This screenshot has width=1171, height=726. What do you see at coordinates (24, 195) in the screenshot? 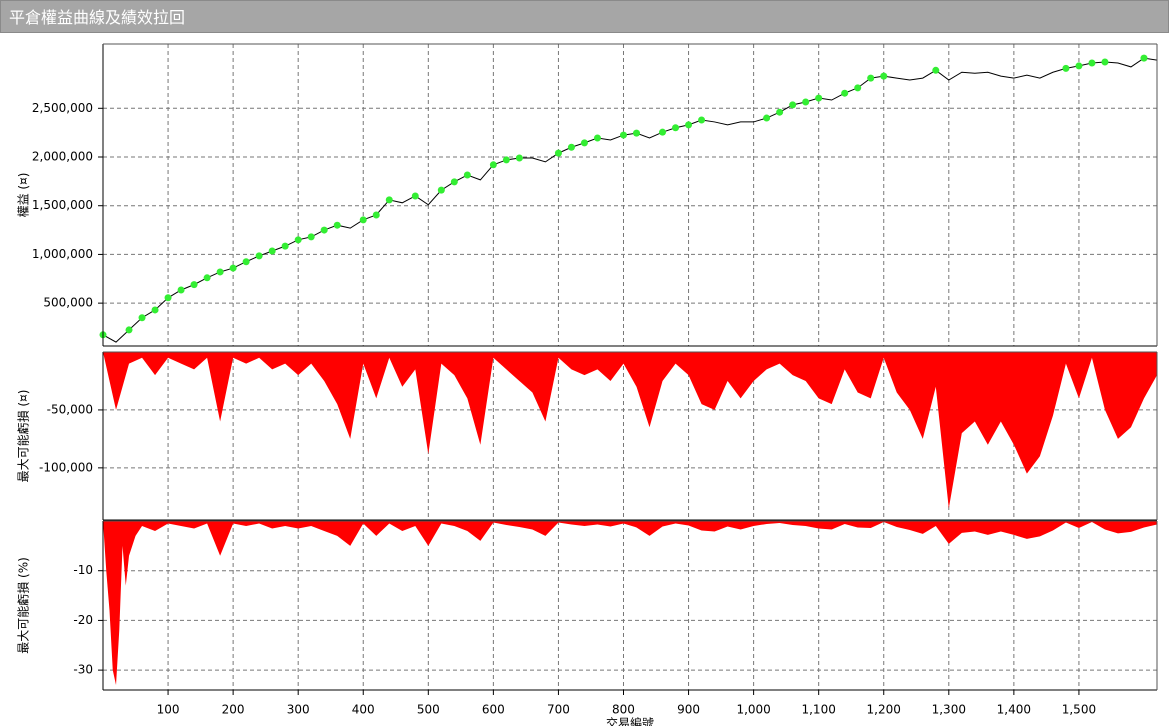
I see `y-axis-label: 權益 (¤)` at bounding box center [24, 195].